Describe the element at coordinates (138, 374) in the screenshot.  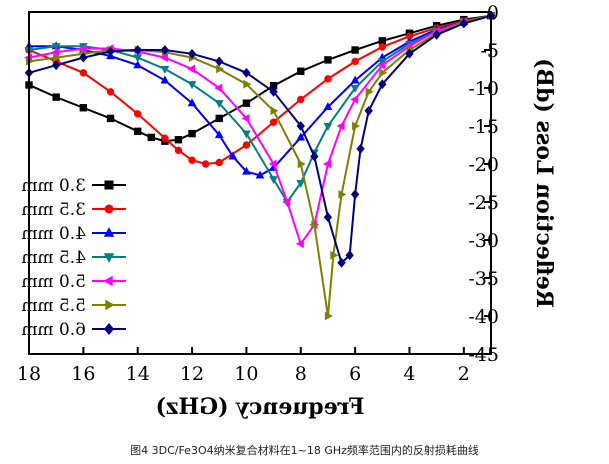
I see `x-tick-label: 14` at that location.